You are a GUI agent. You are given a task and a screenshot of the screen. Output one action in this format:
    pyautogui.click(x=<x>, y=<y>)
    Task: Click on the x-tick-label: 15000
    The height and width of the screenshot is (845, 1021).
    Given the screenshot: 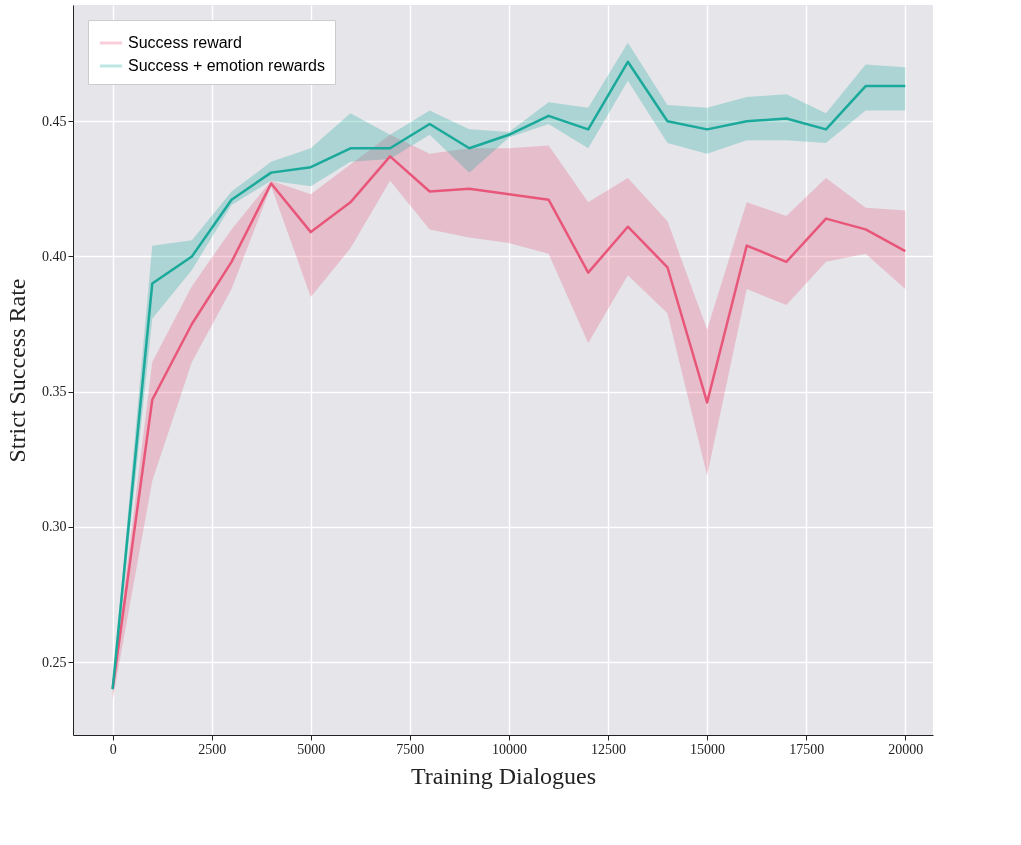 What is the action you would take?
    pyautogui.click(x=708, y=749)
    